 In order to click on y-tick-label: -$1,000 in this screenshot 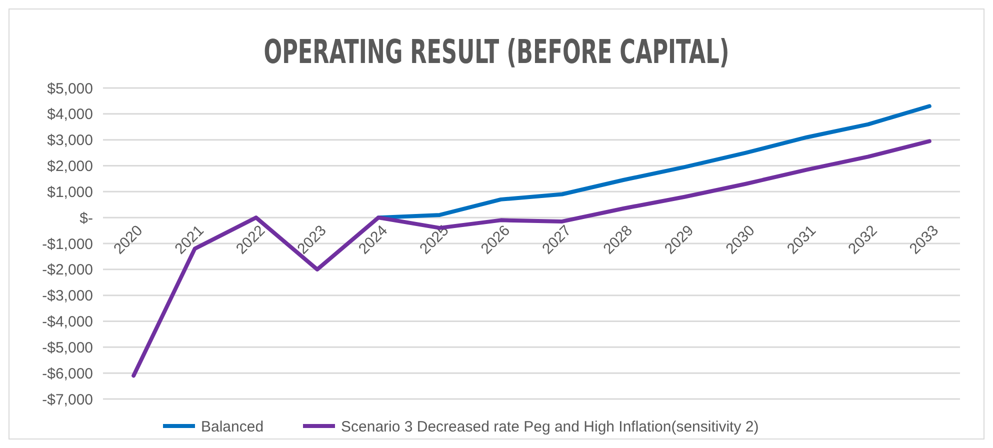, I will do `click(67, 244)`.